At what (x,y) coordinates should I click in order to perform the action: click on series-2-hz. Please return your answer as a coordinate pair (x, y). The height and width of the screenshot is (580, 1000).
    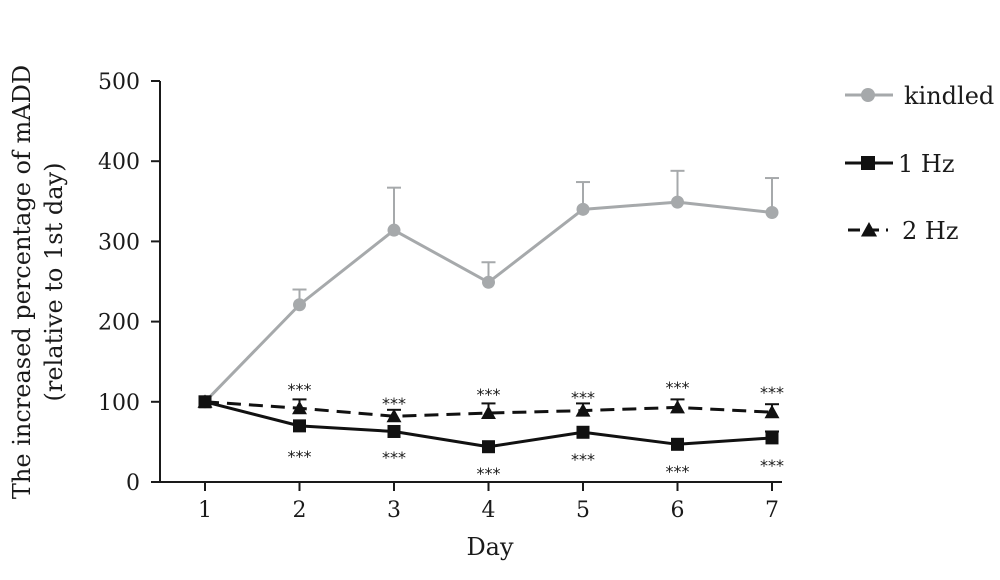
    Looking at the image, I should click on (488, 408).